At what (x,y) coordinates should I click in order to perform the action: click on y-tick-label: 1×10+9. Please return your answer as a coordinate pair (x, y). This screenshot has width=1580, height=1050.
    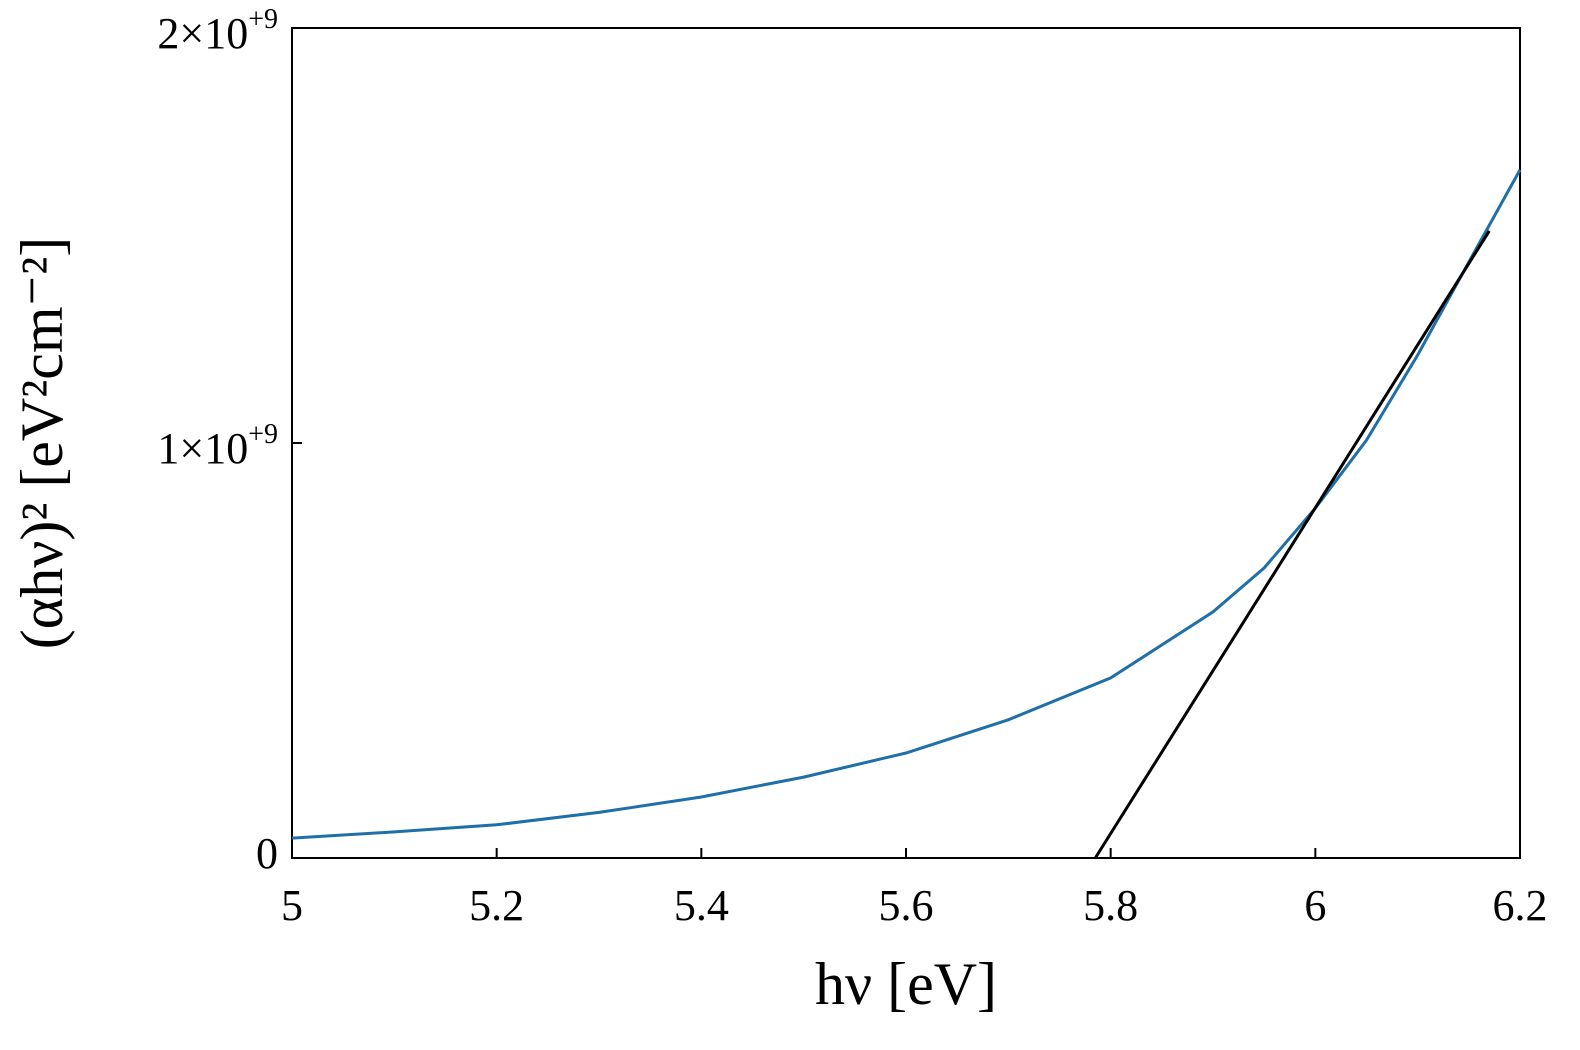
    Looking at the image, I should click on (217, 446).